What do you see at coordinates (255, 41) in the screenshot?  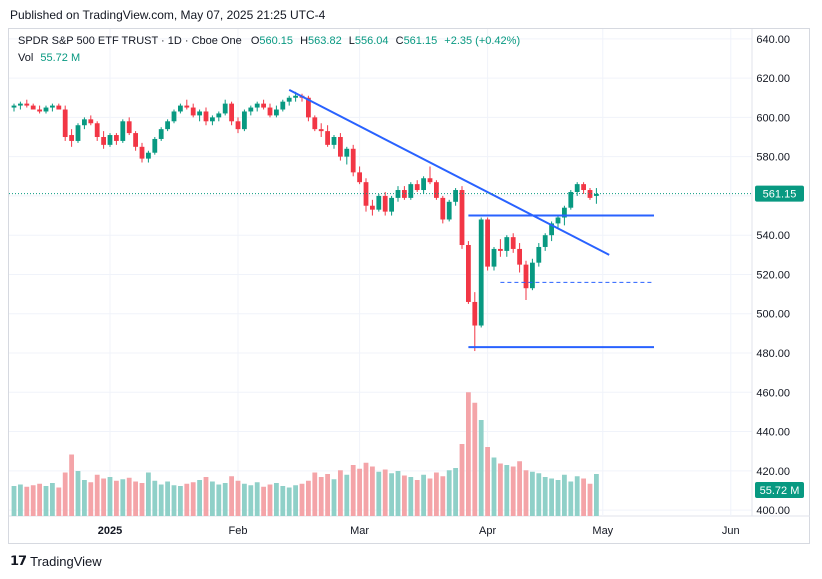 I see `open-label: O` at bounding box center [255, 41].